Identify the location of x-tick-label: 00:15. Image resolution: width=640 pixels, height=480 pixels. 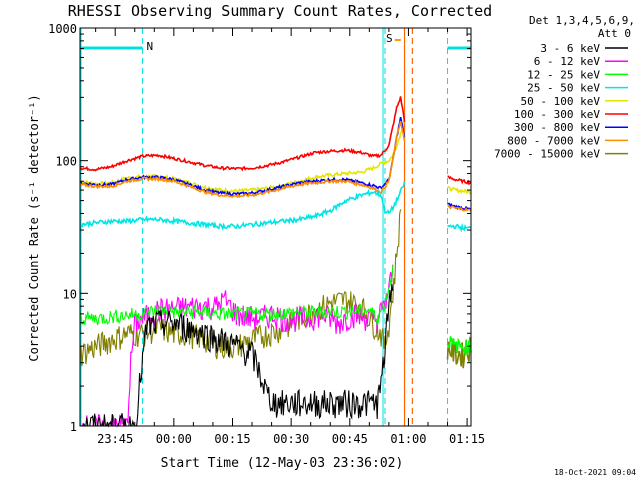
(232, 439).